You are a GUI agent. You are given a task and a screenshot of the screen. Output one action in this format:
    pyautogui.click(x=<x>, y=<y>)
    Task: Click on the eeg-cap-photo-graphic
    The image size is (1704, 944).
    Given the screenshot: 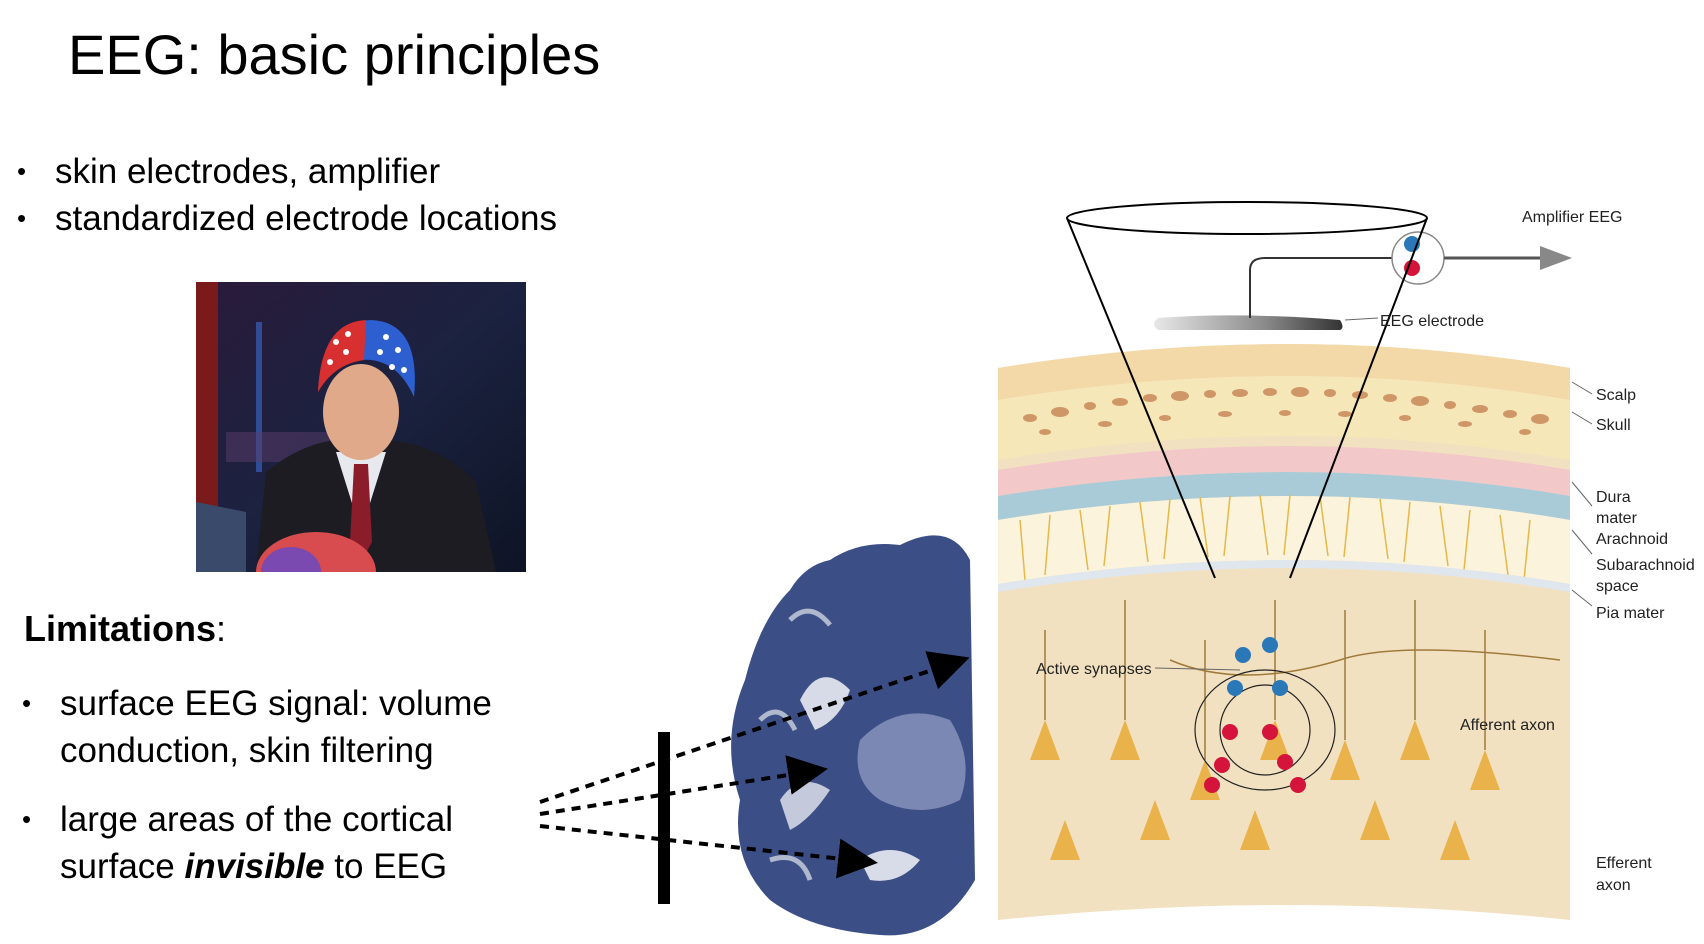 What is the action you would take?
    pyautogui.click(x=361, y=427)
    